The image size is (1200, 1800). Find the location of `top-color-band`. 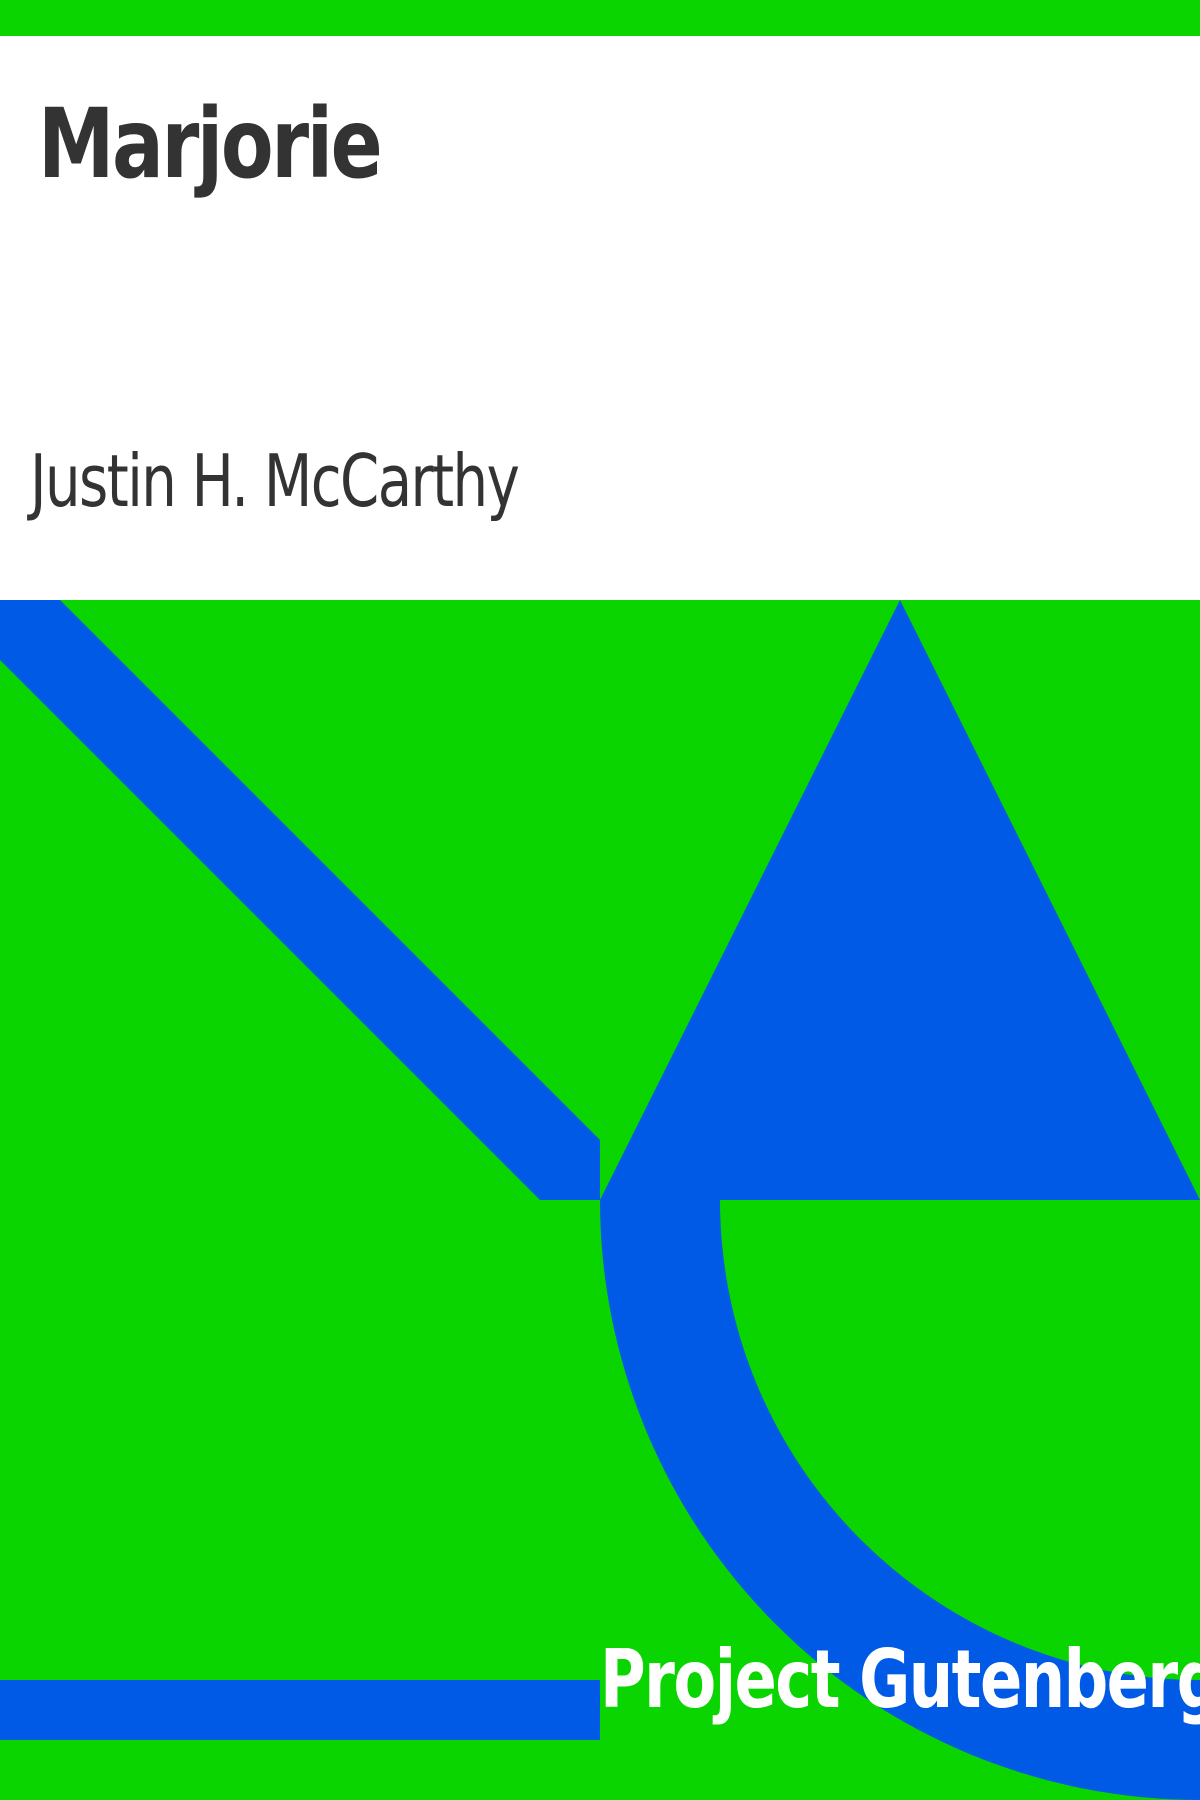

top-color-band is located at coordinates (600, 18).